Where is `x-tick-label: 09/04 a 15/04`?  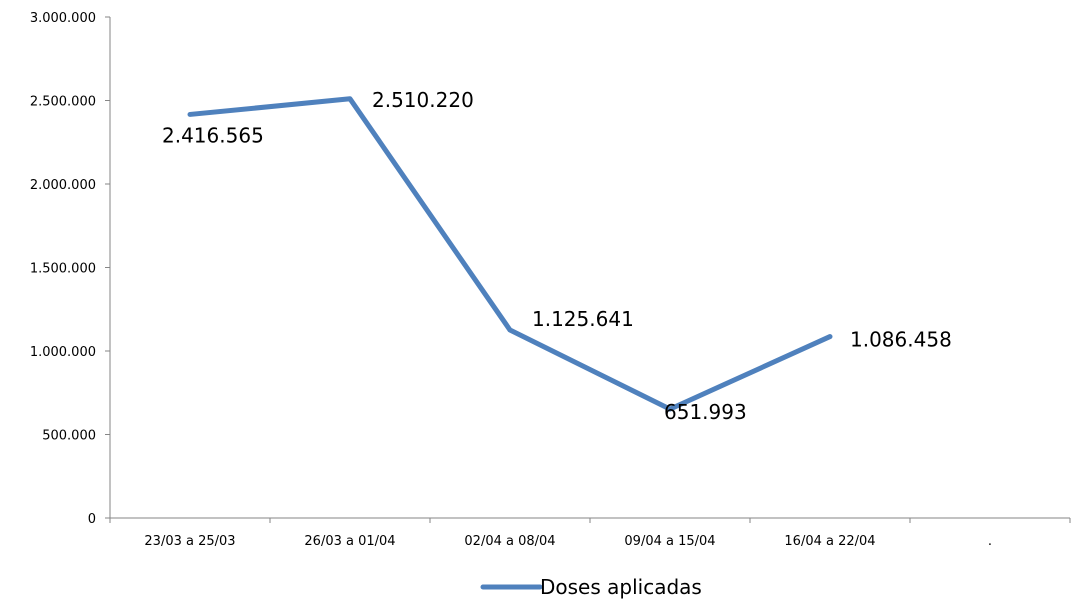 x-tick-label: 09/04 a 15/04 is located at coordinates (669, 541).